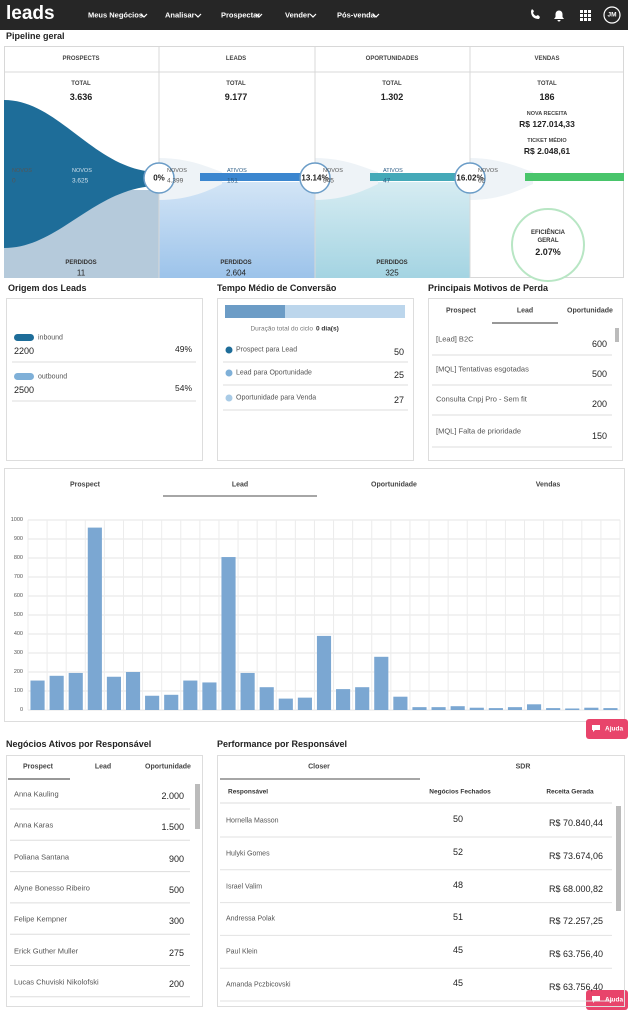 Image resolution: width=628 pixels, height=1024 pixels. What do you see at coordinates (482, 369) in the screenshot?
I see `reason-label: [MQL] Tentativas esgotadas` at bounding box center [482, 369].